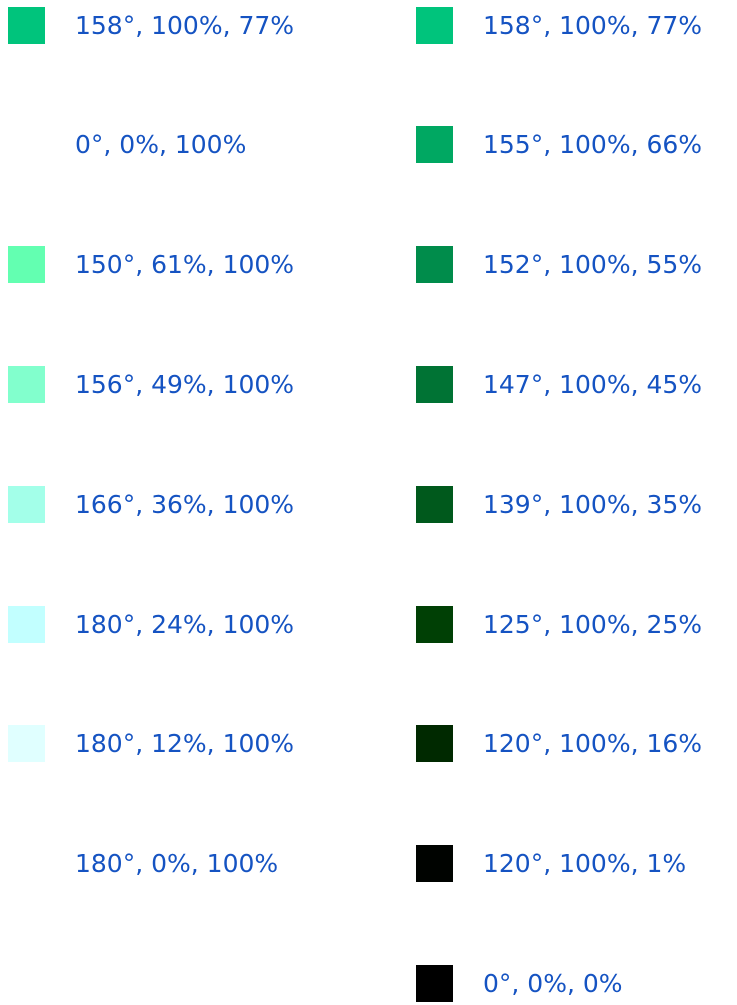  Describe the element at coordinates (185, 384) in the screenshot. I see `color-label: 156°, 49%, 100%` at that location.